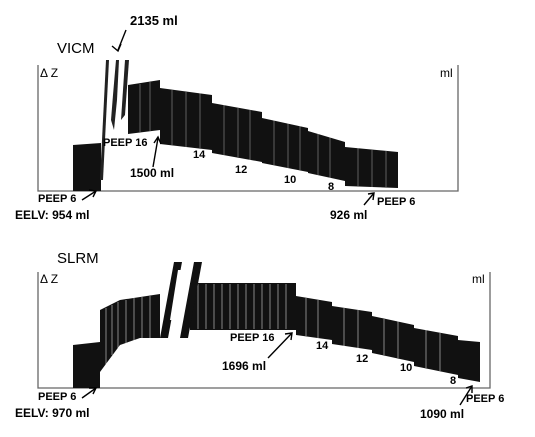 The width and height of the screenshot is (535, 437). Describe the element at coordinates (49, 73) in the screenshot. I see `vicm-y-axis-label: Δ Z` at that location.